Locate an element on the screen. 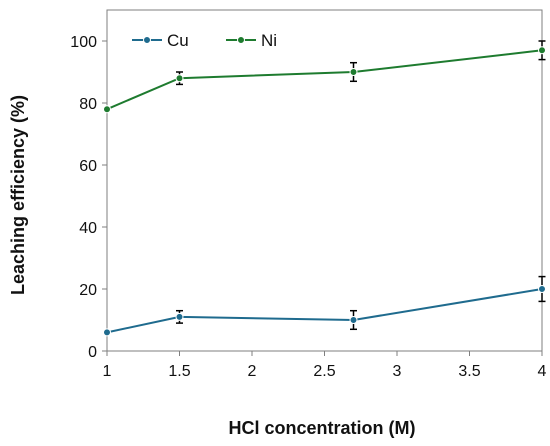 The width and height of the screenshot is (550, 446). series-ni is located at coordinates (324, 77).